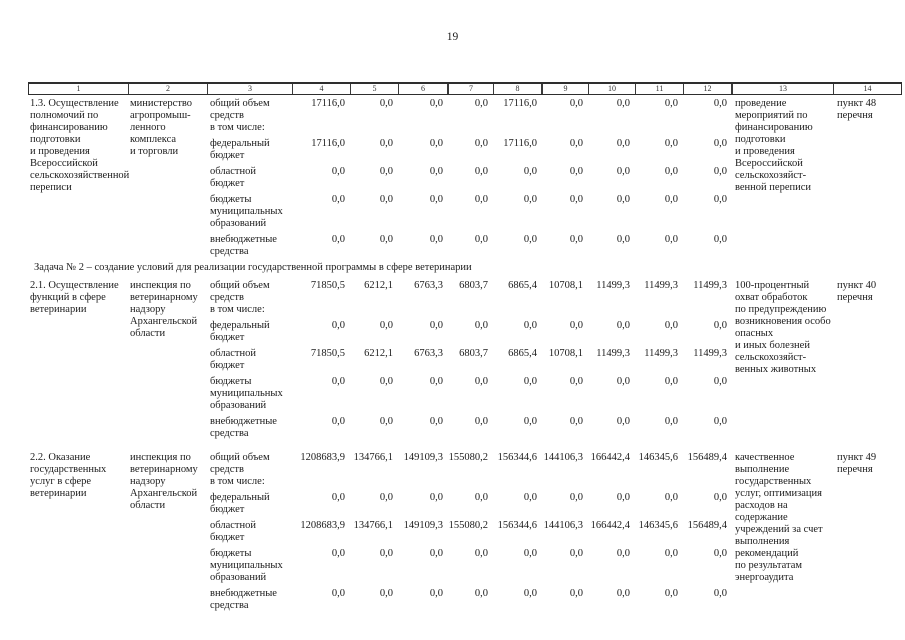 The height and width of the screenshot is (640, 905). Describe the element at coordinates (857, 291) in the screenshot. I see `basis-cell: пункт 40 перечня` at that location.